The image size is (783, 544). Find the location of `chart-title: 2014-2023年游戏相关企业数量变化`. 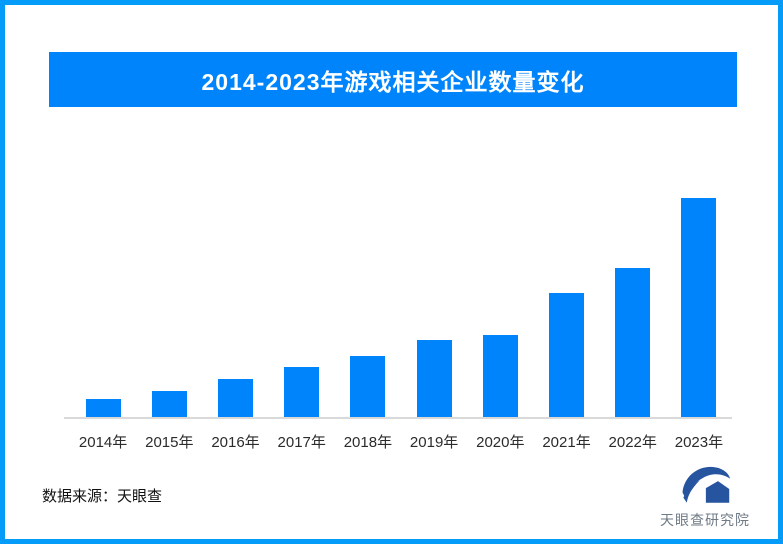

chart-title: 2014-2023年游戏相关企业数量变化 is located at coordinates (393, 81).